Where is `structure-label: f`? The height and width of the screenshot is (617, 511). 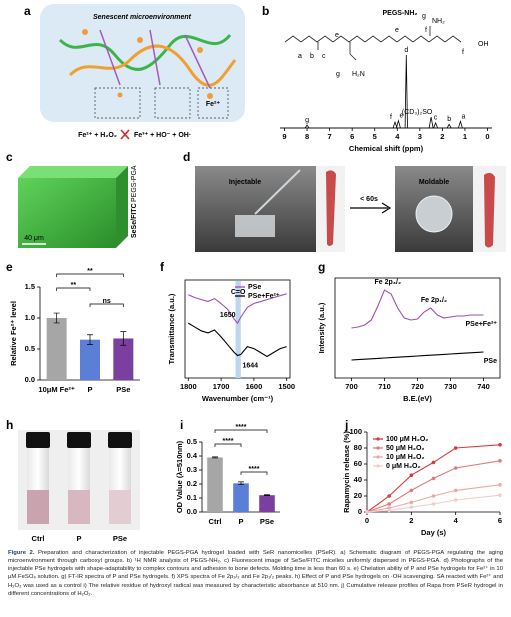 structure-label: f is located at coordinates (463, 52).